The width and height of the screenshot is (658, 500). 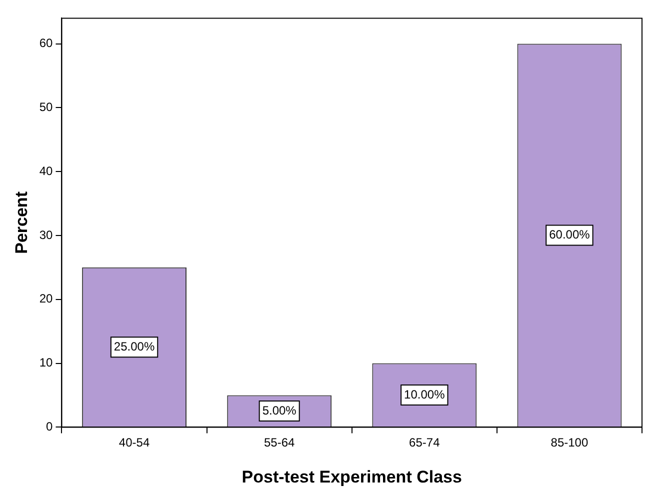 I want to click on y-tick-label: 60, so click(x=46, y=43).